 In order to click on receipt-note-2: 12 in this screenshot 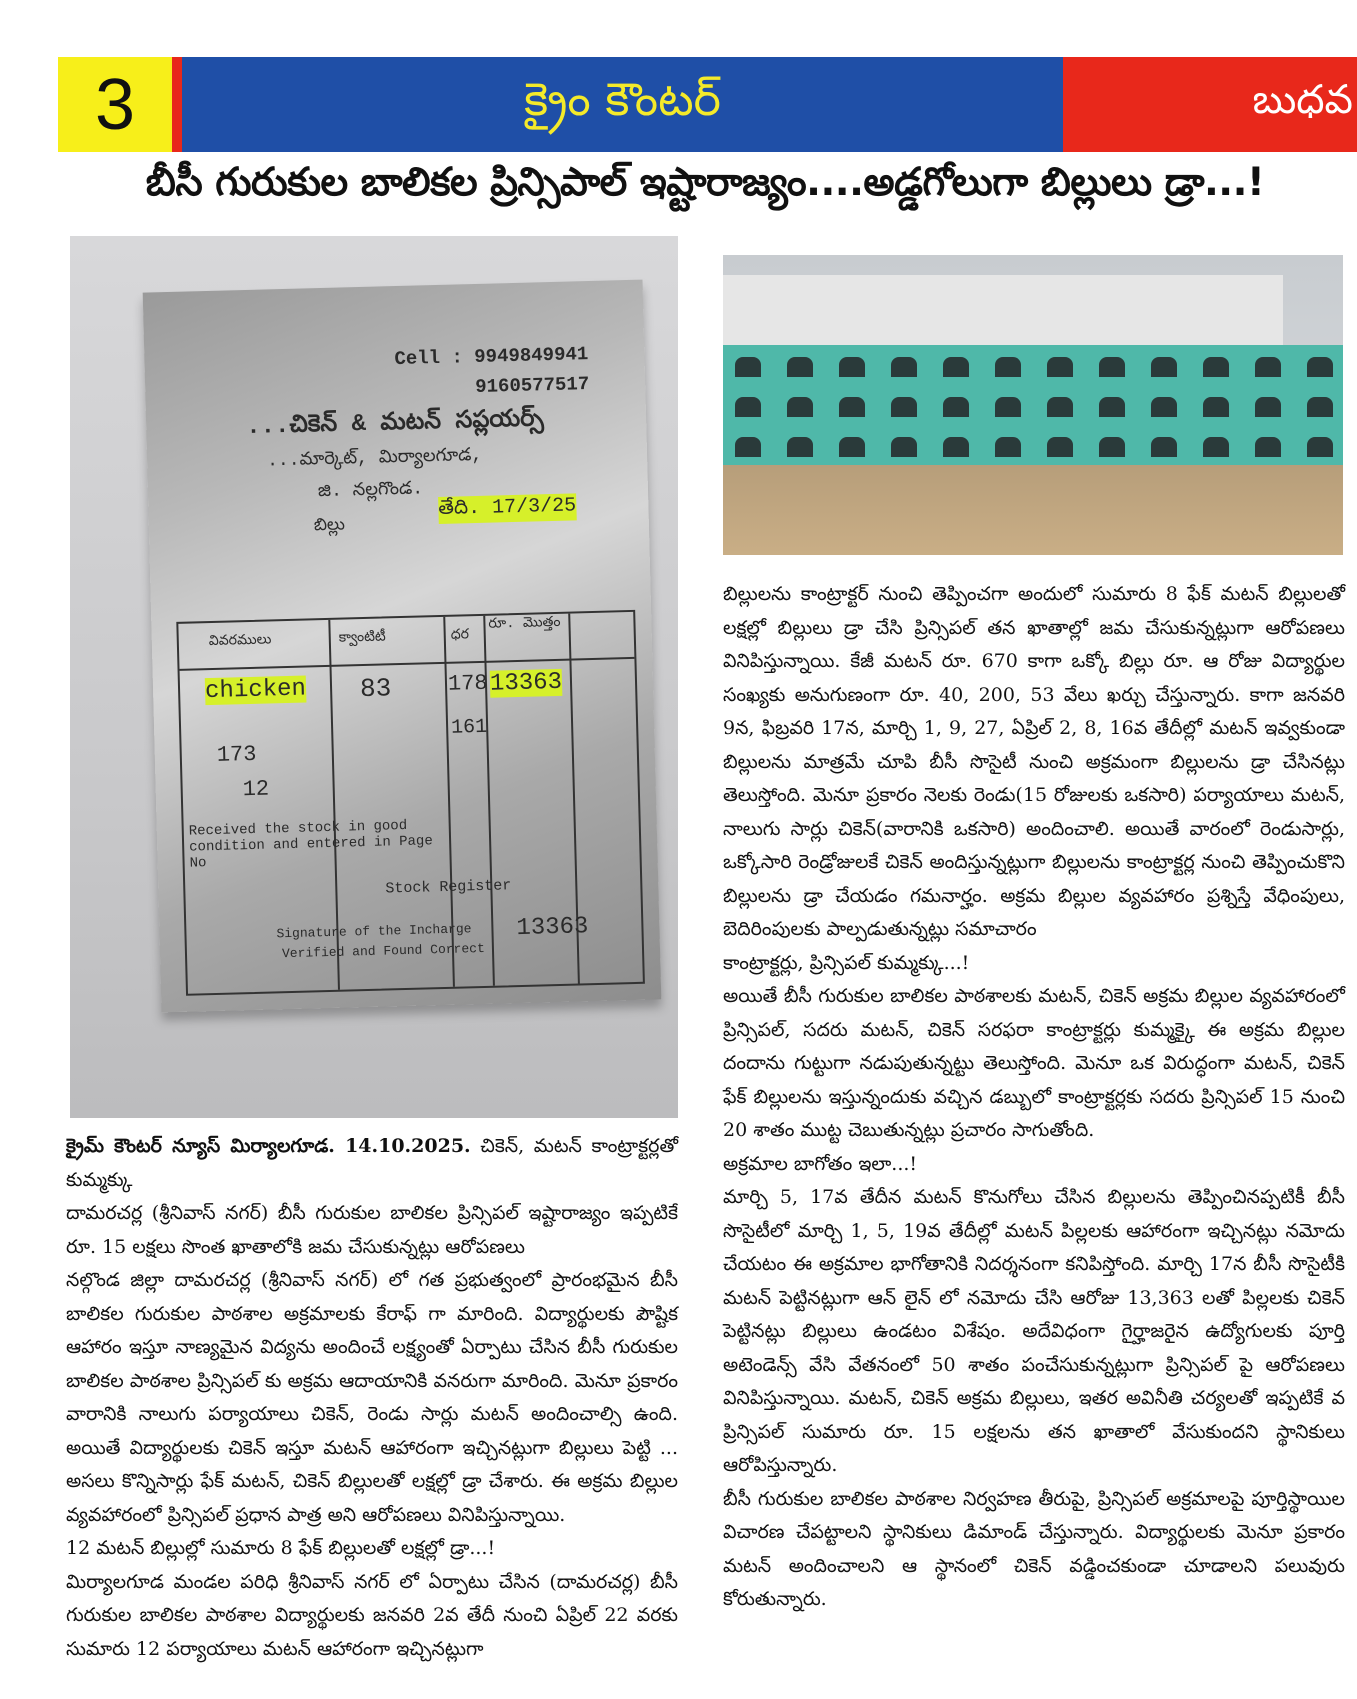, I will do `click(256, 789)`.